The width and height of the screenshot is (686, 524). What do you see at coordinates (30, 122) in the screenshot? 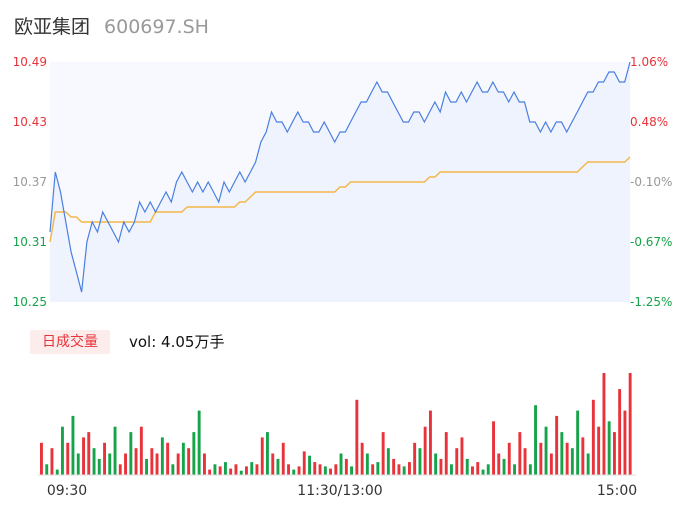
I see `price-tick-1: 10.43` at bounding box center [30, 122].